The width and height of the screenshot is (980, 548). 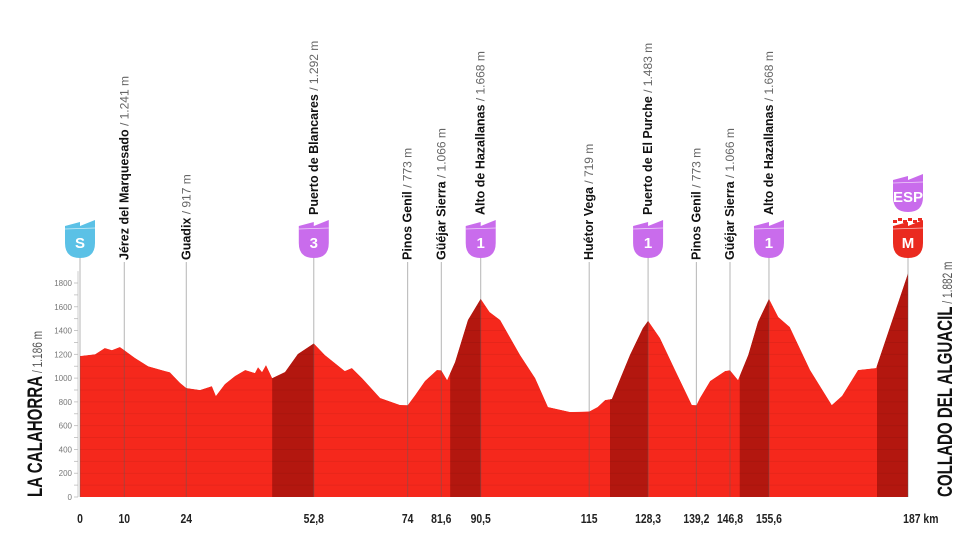 What do you see at coordinates (80, 519) in the screenshot?
I see `x-tick-label: 0` at bounding box center [80, 519].